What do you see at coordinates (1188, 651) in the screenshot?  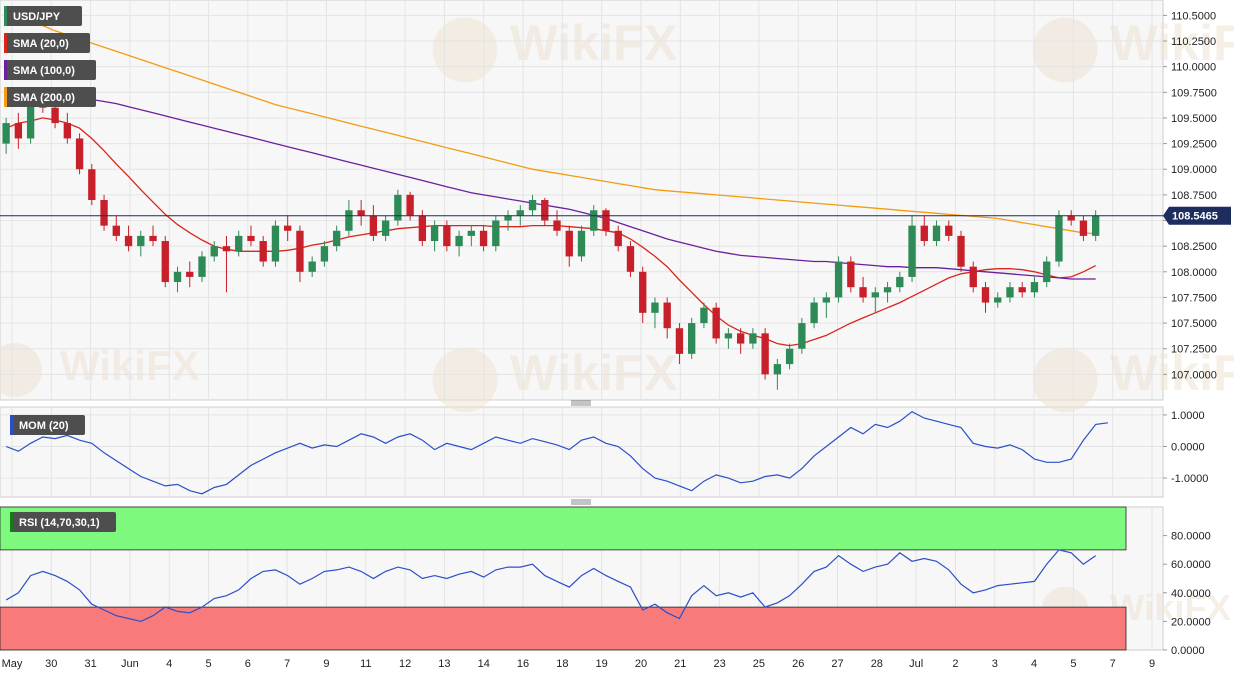 I see `rsi-tick-label: 0.0000` at bounding box center [1188, 651].